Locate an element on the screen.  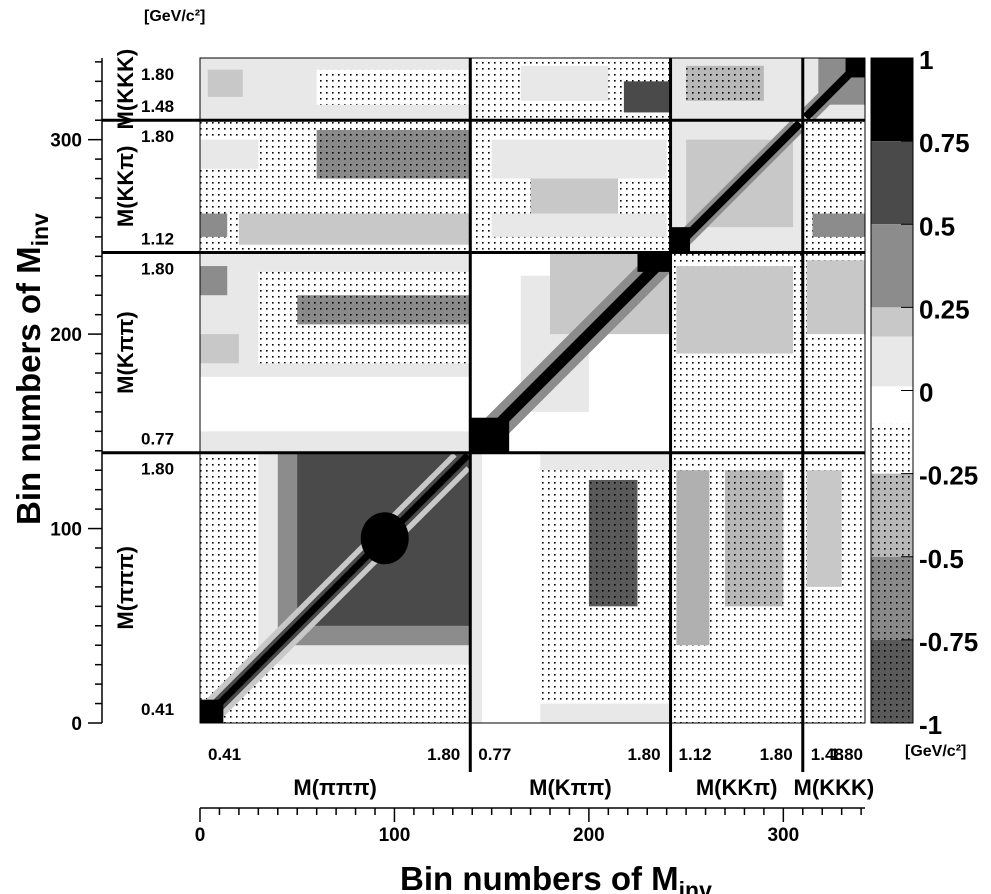
block-name-left: M(πππ) is located at coordinates (125, 588).